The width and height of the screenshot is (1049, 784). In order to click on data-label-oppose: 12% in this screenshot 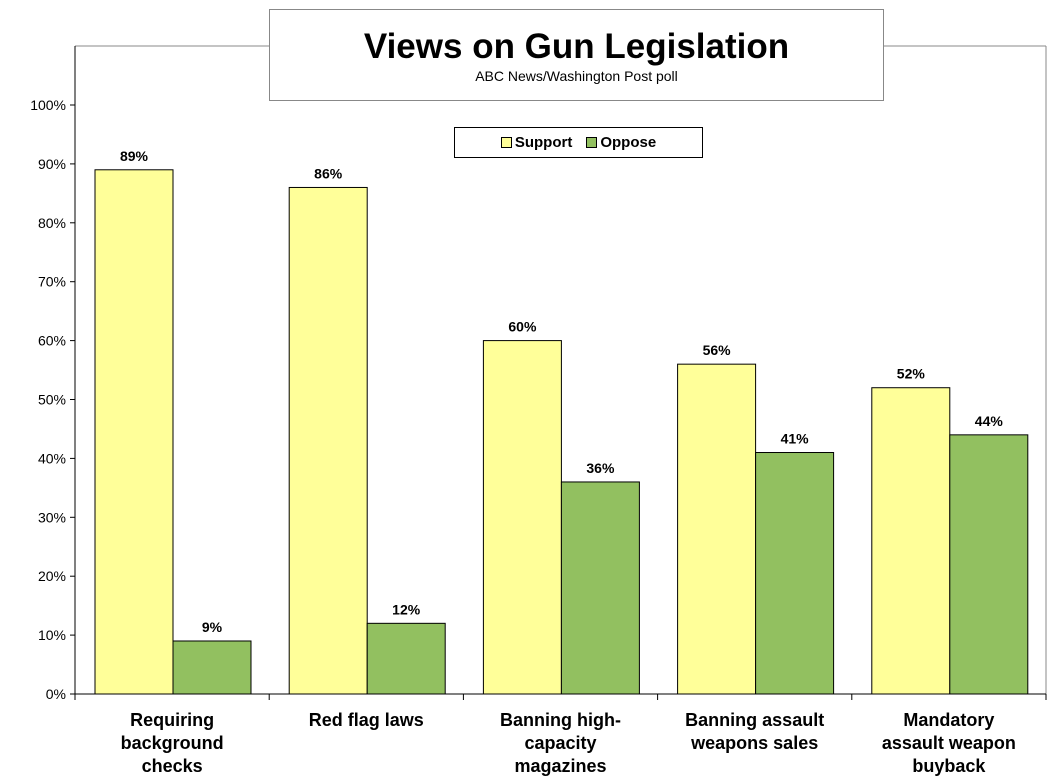, I will do `click(406, 609)`.